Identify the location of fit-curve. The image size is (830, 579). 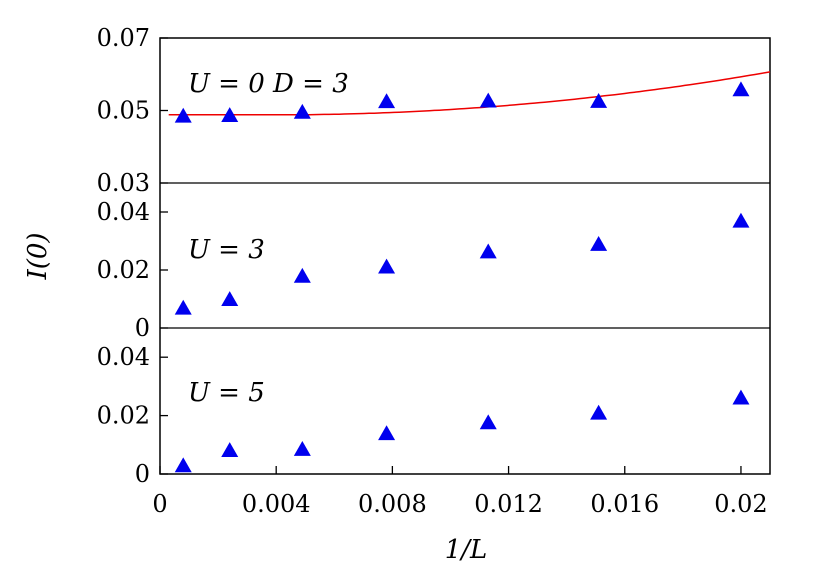
(469, 93).